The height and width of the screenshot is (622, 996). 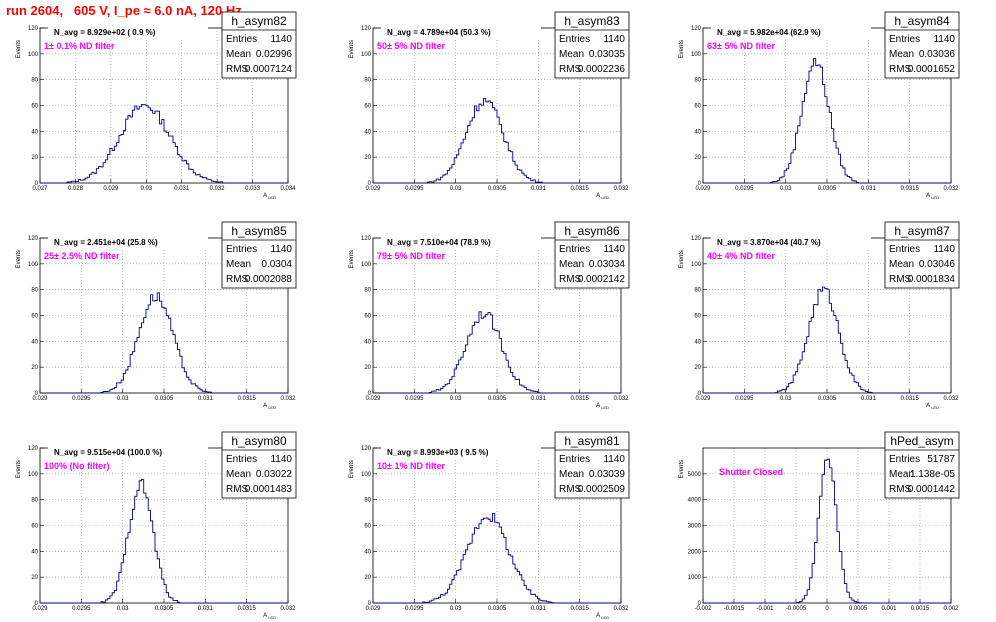 What do you see at coordinates (246, 399) in the screenshot?
I see `x-tick-label: 0.0315` at bounding box center [246, 399].